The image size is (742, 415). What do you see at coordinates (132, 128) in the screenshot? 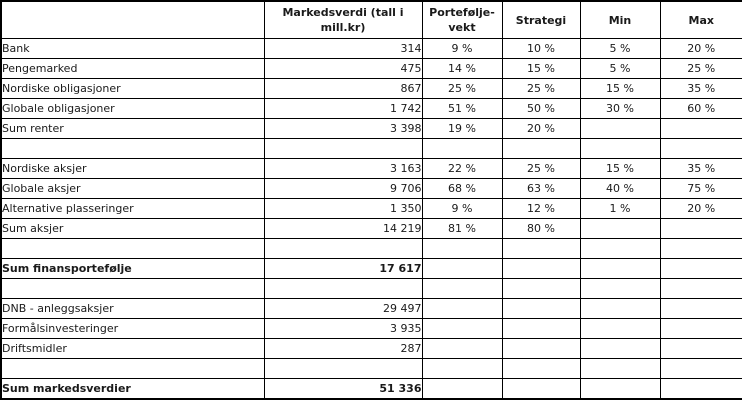
I see `row-label-cell: Sum renter` at bounding box center [132, 128].